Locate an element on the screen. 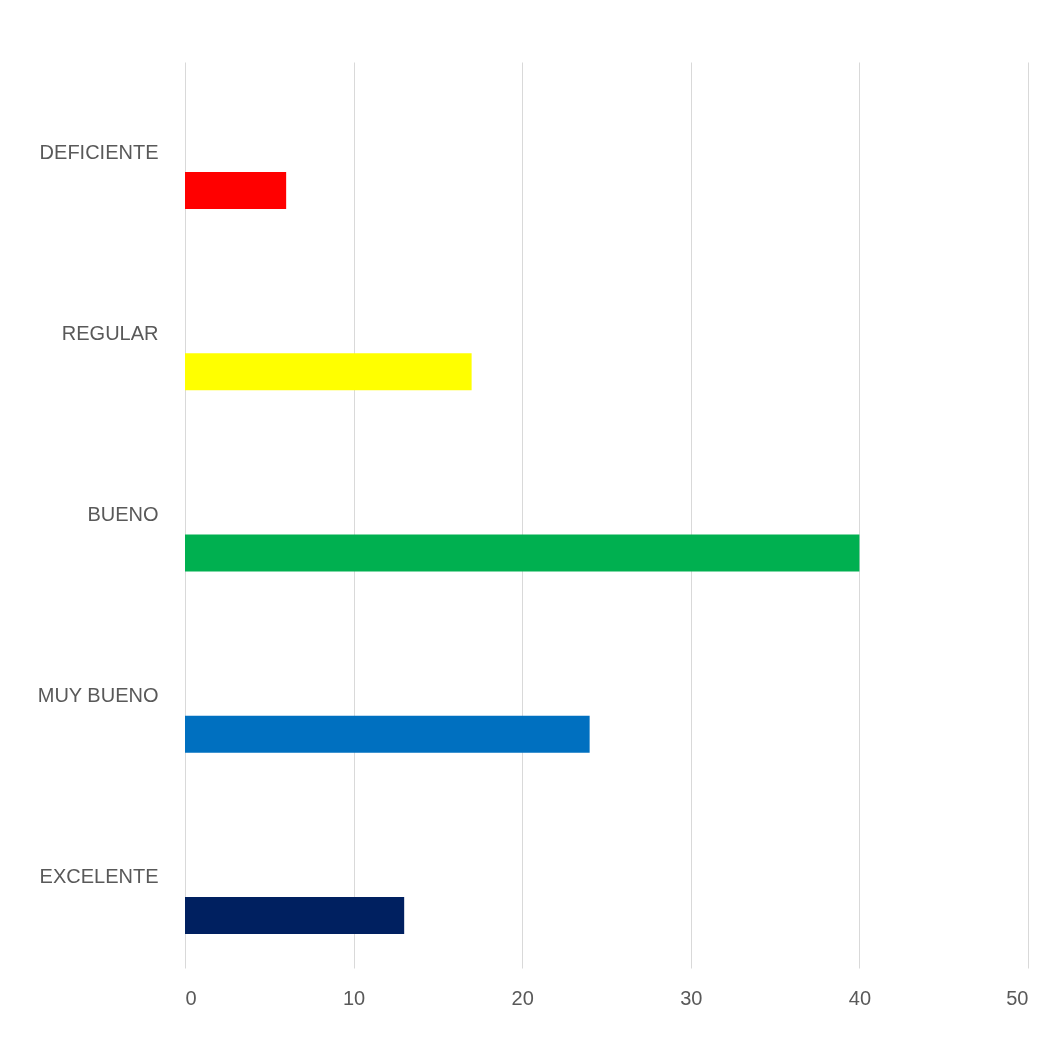 This screenshot has height=1063, width=1063. x-tick-label: 40 is located at coordinates (860, 997).